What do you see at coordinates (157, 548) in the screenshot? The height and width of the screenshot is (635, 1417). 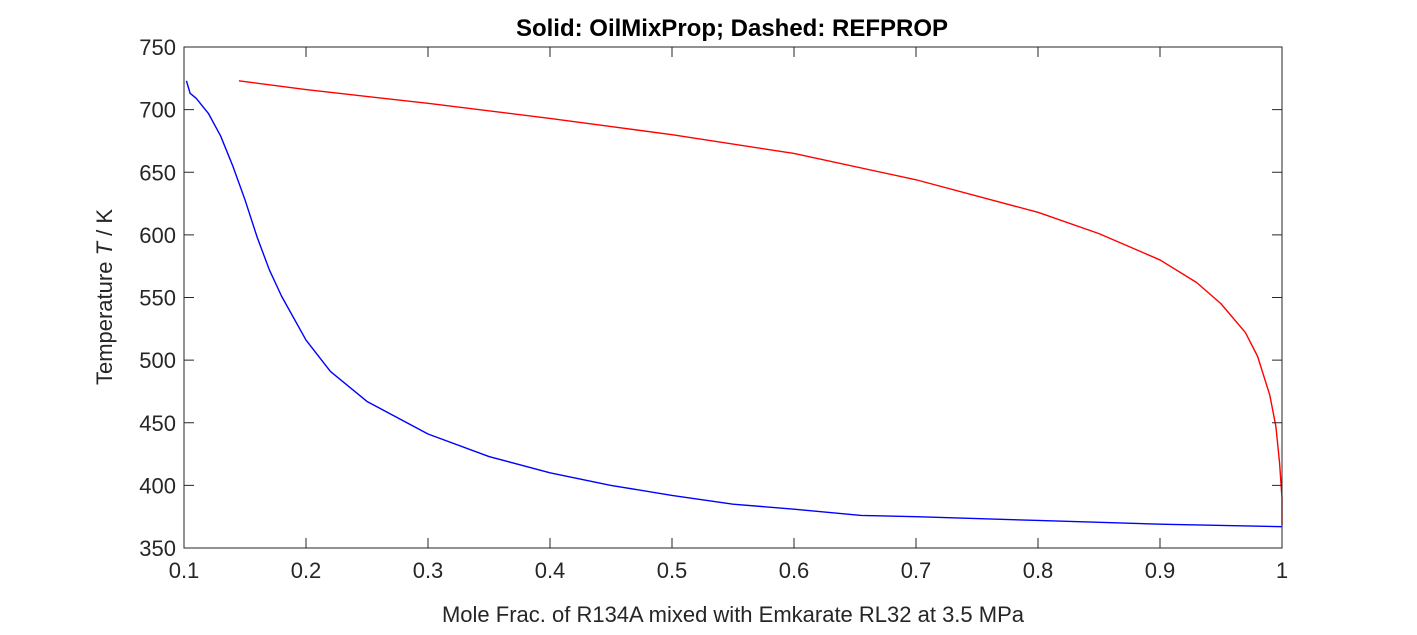 I see `y-tick-label: 350` at bounding box center [157, 548].